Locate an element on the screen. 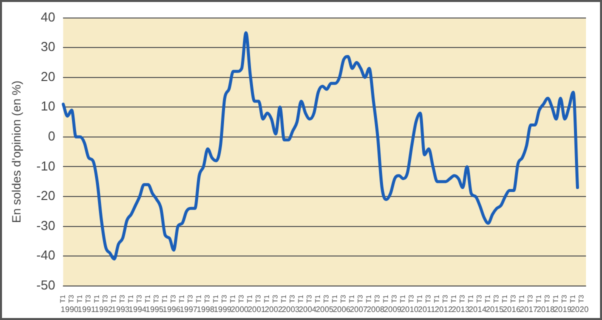  y-tick-label: -30 is located at coordinates (46, 225).